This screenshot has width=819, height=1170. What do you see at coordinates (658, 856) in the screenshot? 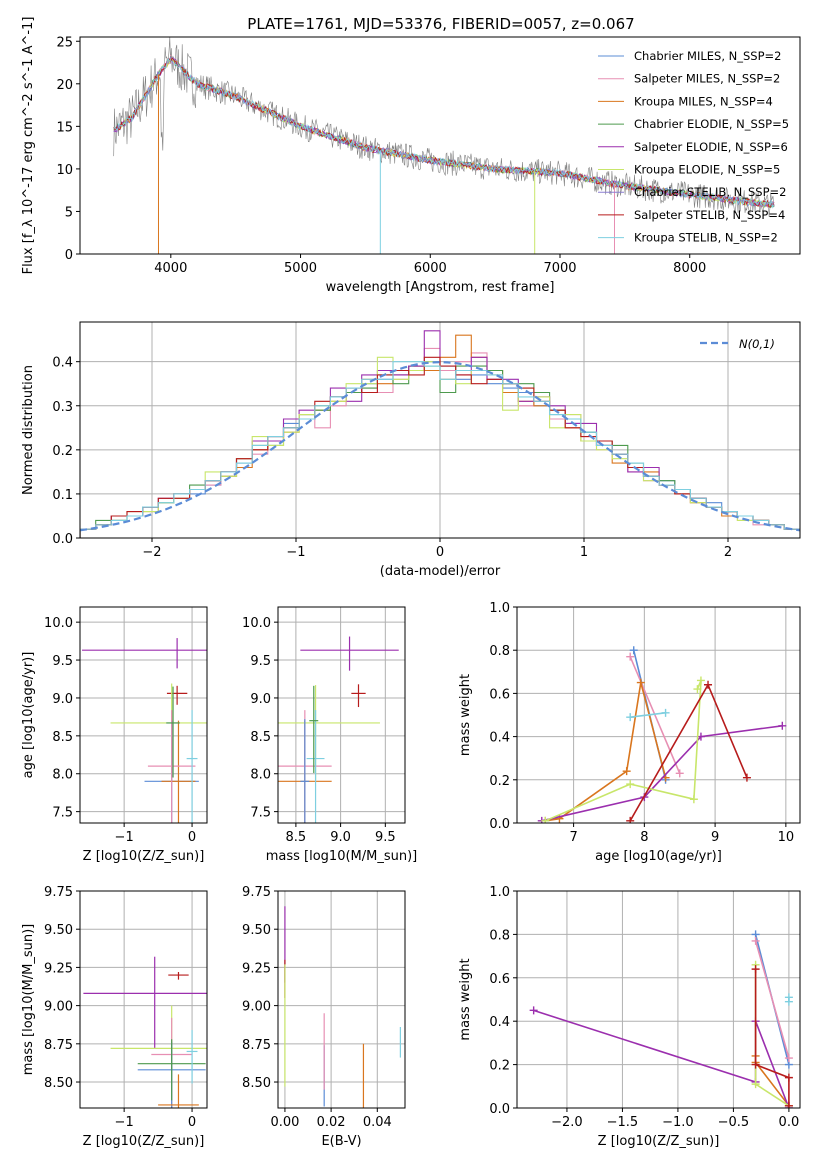
I see `x-axis-label: age [log10(age/yr)]` at bounding box center [658, 856].